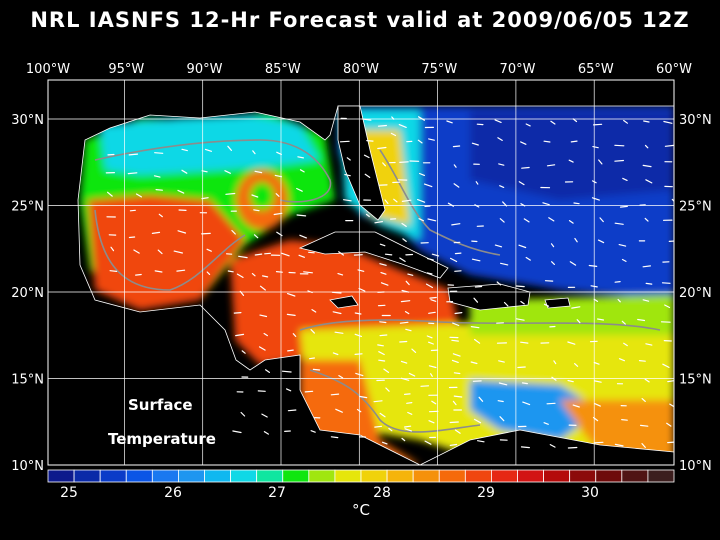 The image size is (720, 540). I want to click on latitude-labels-right: 30°N 25°N 20°N 15°N 10°N, so click(695, 293).